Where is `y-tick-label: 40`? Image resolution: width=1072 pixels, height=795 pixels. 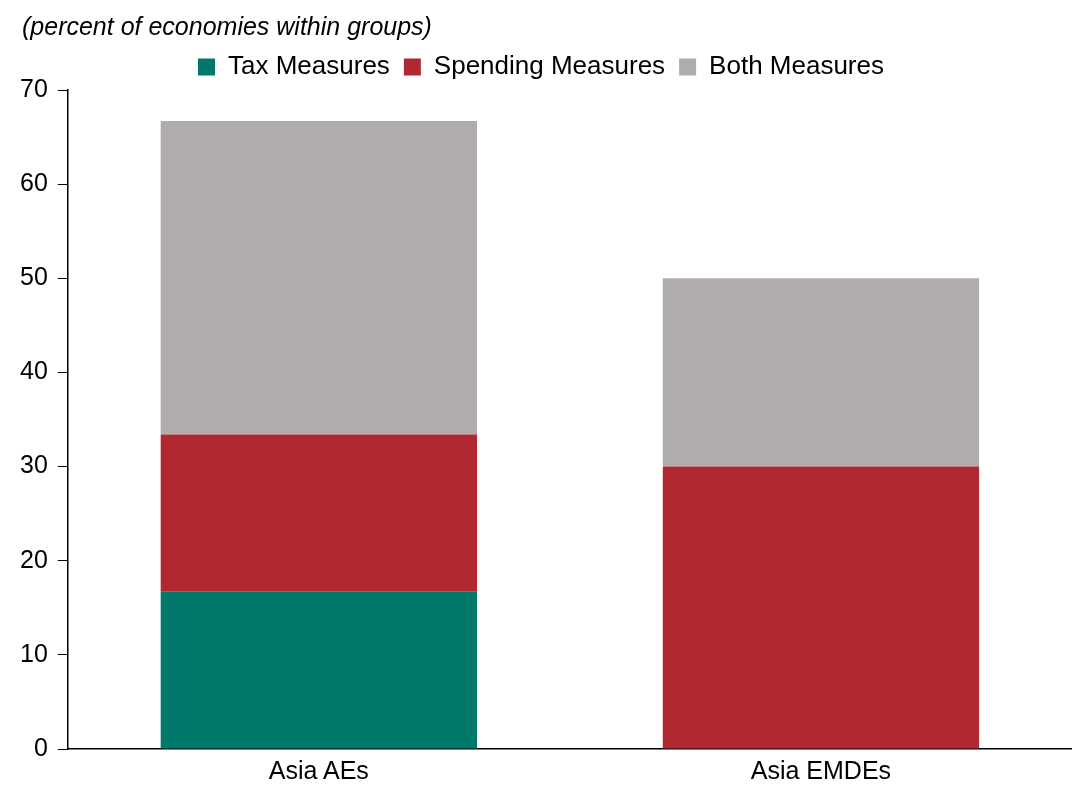
y-tick-label: 40 is located at coordinates (34, 370).